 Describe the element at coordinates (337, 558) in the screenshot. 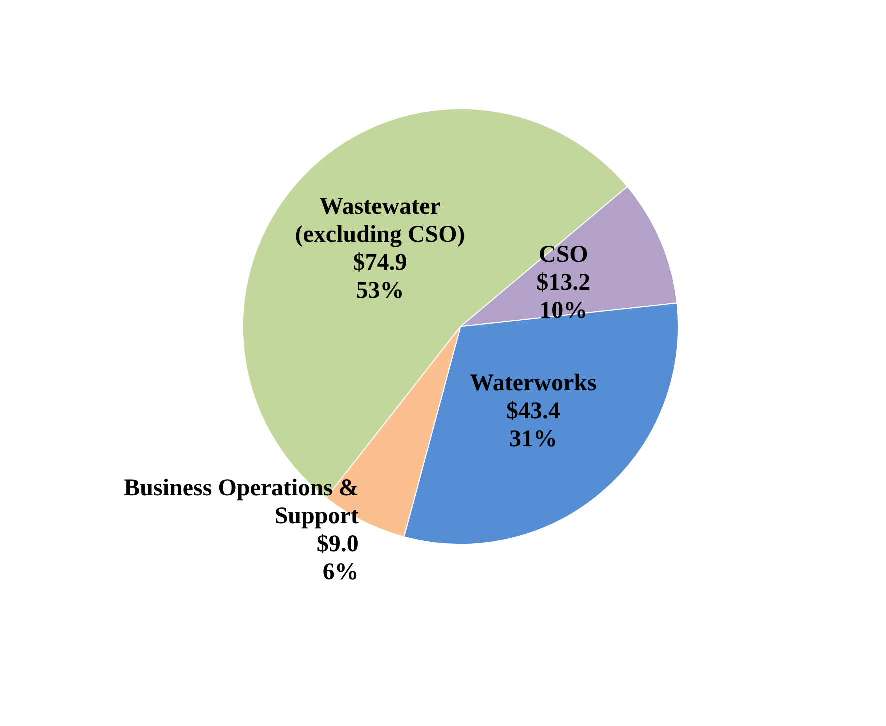

I see `data-label: $9.0 6%` at that location.